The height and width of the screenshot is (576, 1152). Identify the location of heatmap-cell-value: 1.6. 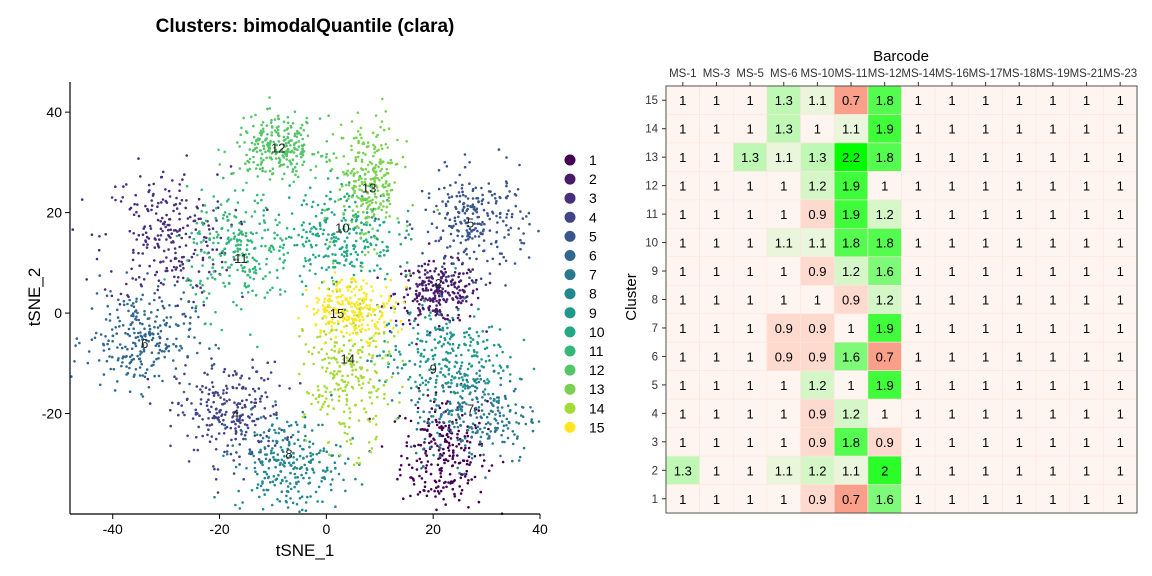
(885, 271).